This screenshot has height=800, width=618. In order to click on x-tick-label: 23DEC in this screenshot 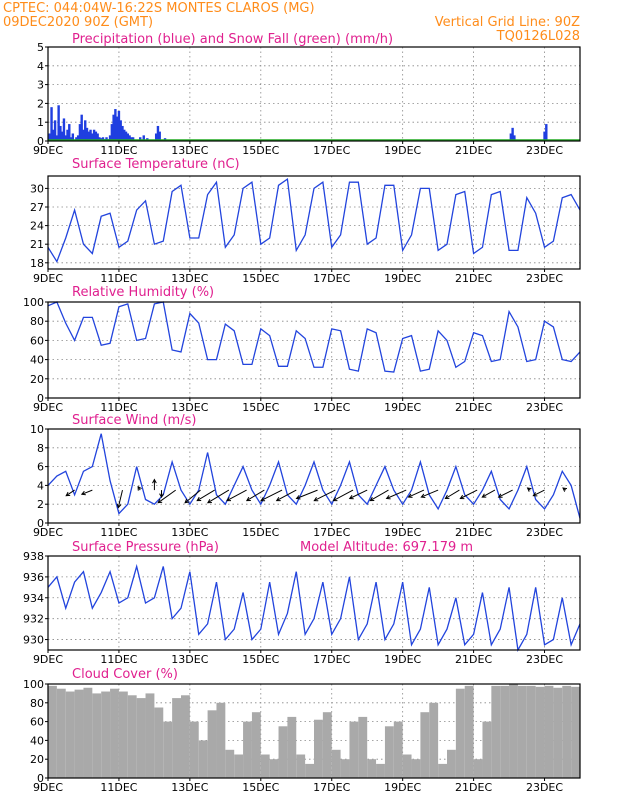, I will do `click(544, 659)`.